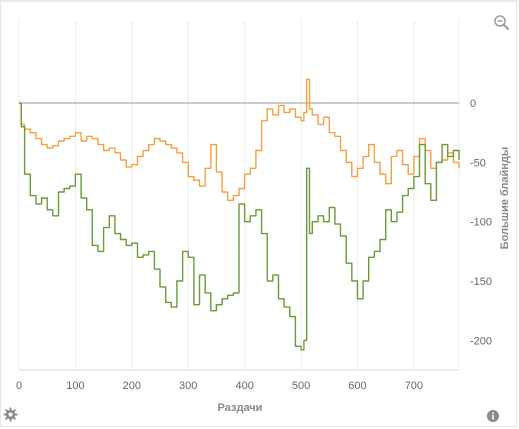  What do you see at coordinates (481, 341) in the screenshot?
I see `y-tick-label: -200` at bounding box center [481, 341].